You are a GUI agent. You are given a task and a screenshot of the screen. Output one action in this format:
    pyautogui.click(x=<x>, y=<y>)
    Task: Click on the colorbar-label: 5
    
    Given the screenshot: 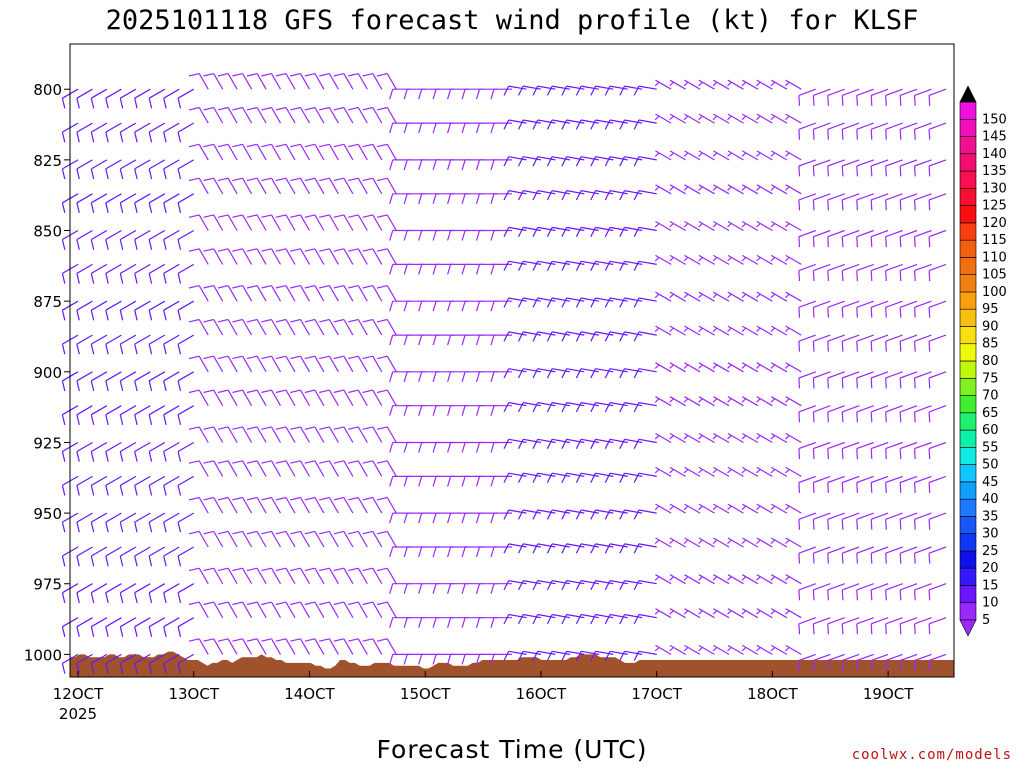 What is the action you would take?
    pyautogui.click(x=986, y=620)
    